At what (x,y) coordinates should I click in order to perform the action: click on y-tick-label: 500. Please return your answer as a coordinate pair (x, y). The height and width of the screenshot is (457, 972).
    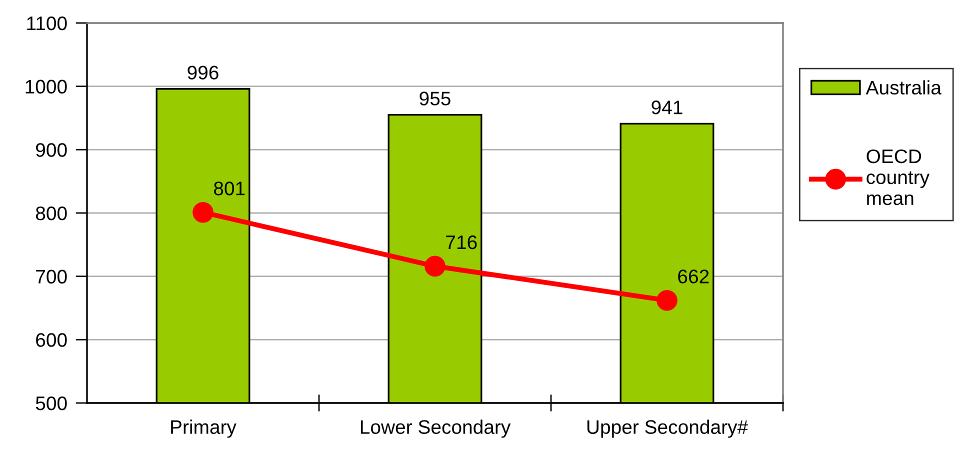
    Looking at the image, I should click on (51, 403).